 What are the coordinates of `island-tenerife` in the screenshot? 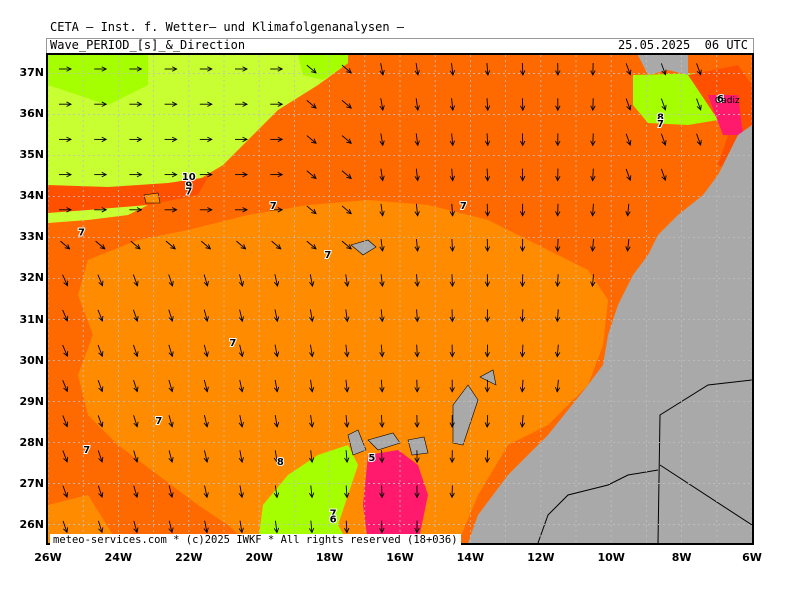 It's located at (384, 441).